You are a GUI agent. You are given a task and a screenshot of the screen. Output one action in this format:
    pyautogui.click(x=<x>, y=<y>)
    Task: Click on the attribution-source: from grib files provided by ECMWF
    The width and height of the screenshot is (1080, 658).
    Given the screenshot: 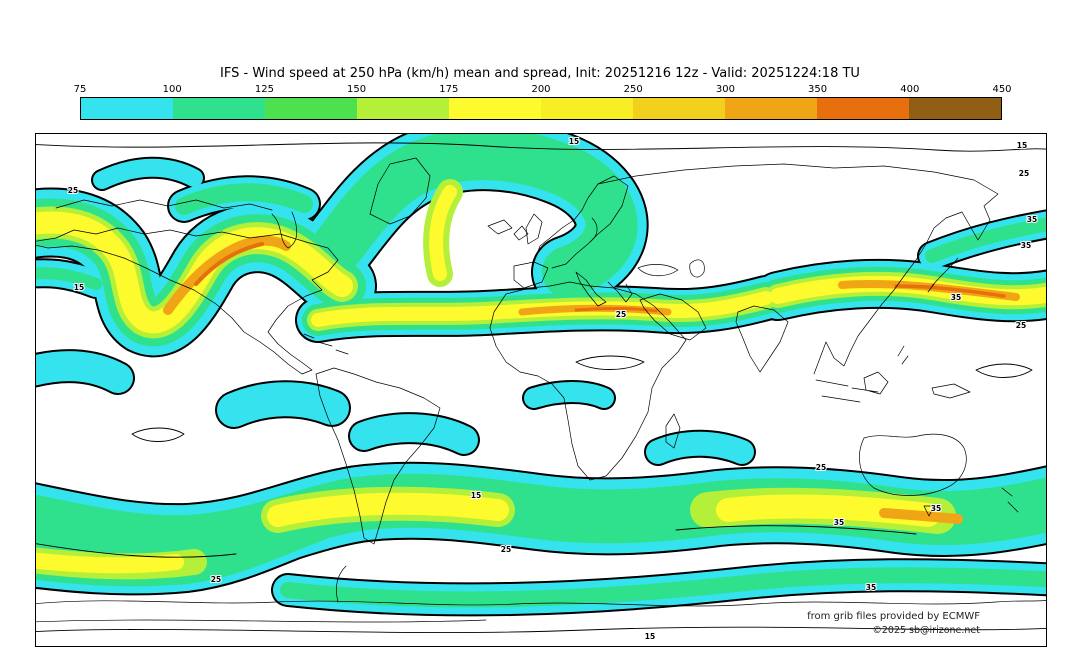 What is the action you would take?
    pyautogui.click(x=893, y=616)
    